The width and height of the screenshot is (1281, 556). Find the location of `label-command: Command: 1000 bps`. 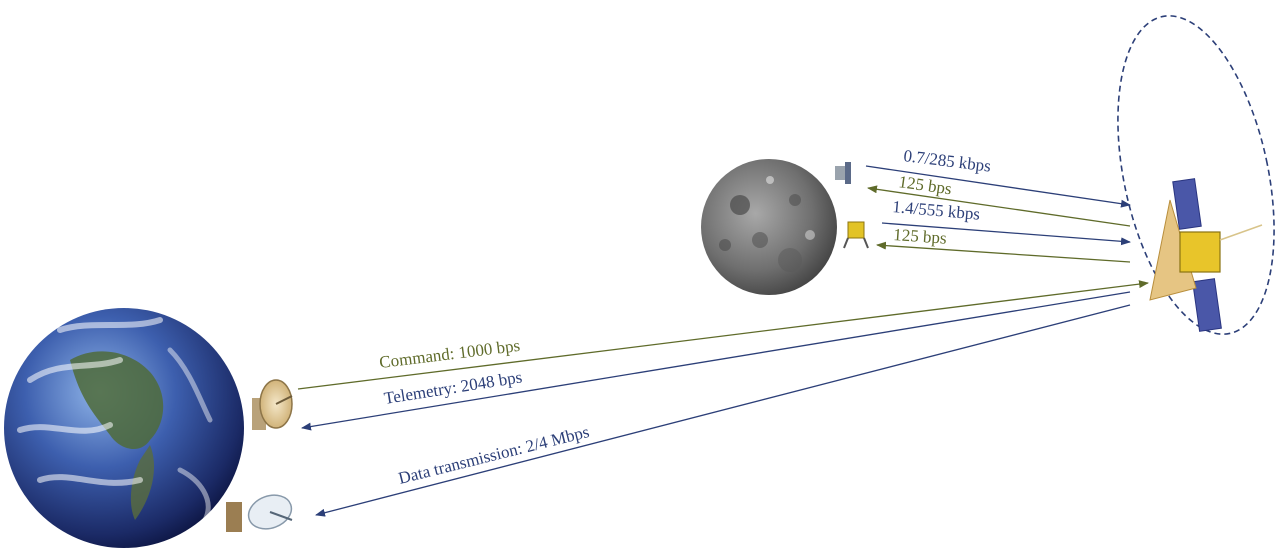

label-command: Command: 1000 bps is located at coordinates (449, 354).